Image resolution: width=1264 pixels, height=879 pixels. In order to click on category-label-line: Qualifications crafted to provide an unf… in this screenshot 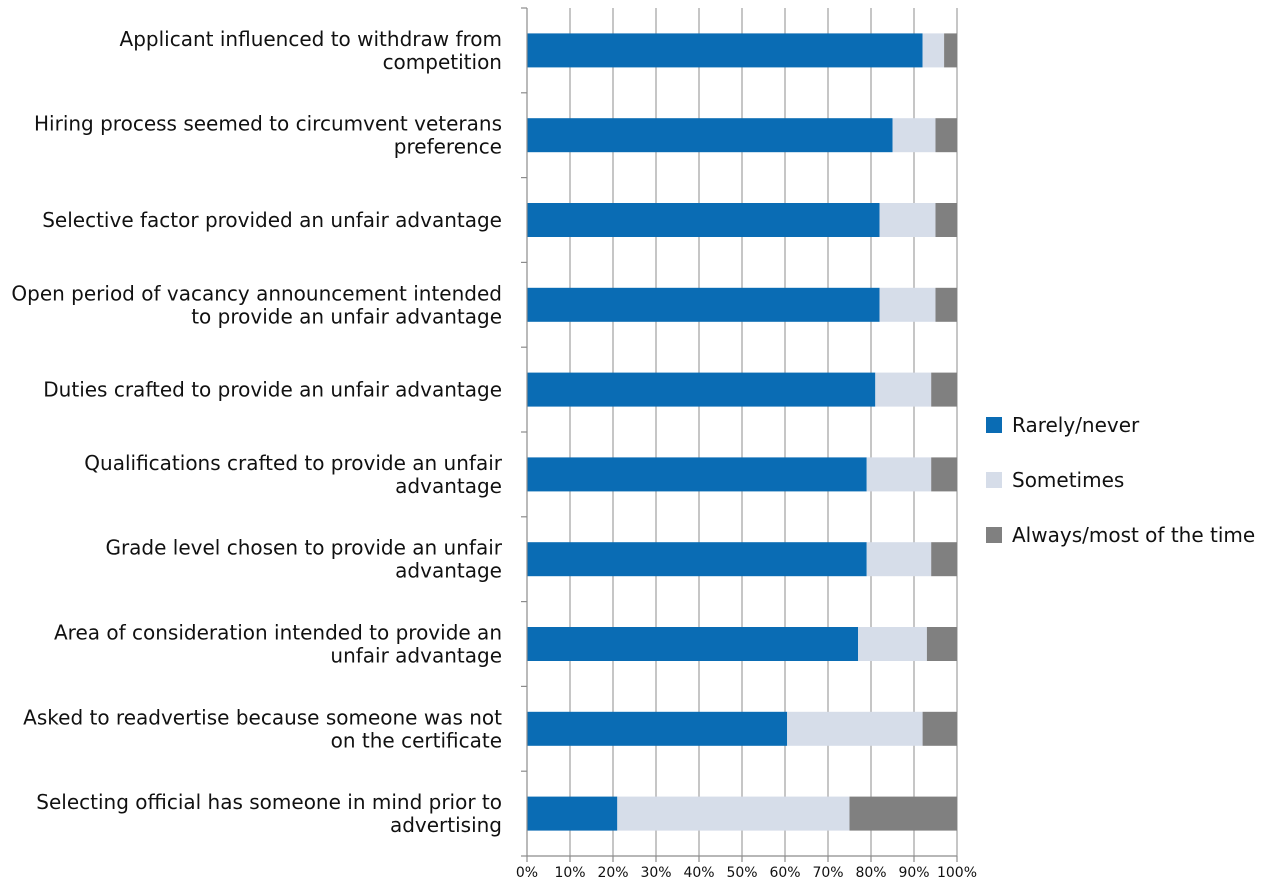, I will do `click(293, 463)`.